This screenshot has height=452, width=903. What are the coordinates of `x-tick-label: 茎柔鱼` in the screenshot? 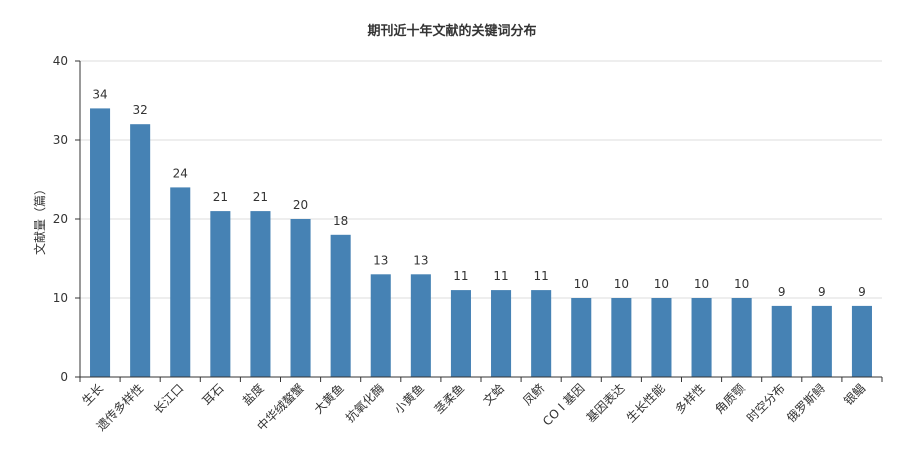 It's located at (449, 398).